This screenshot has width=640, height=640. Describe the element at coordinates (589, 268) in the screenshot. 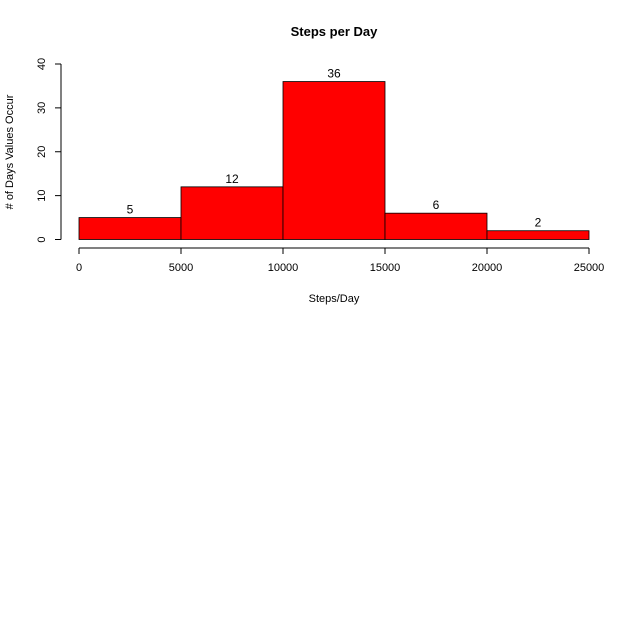

I see `x-tick-label-5: 25000` at that location.